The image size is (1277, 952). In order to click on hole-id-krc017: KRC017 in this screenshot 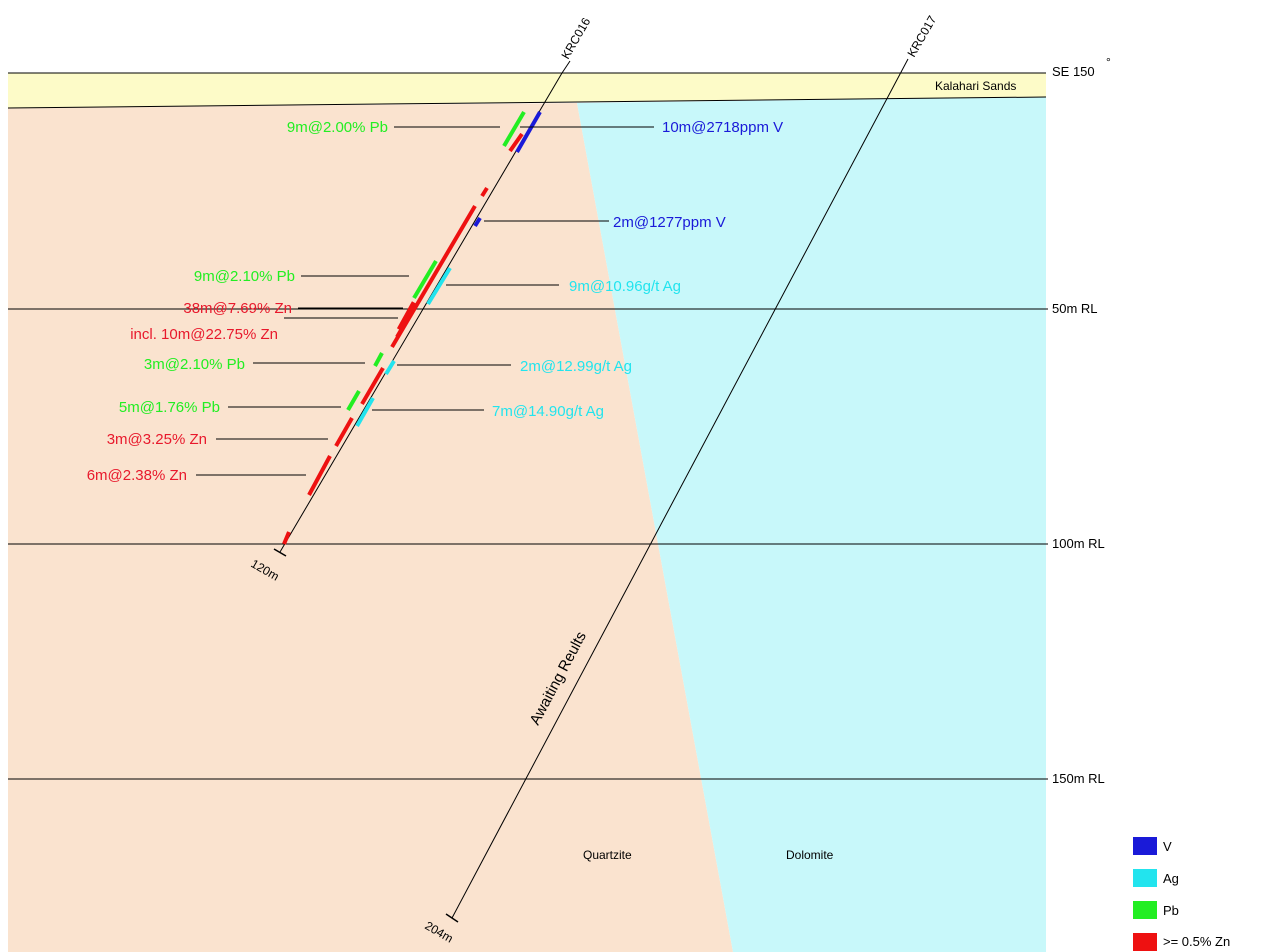, I will do `click(921, 36)`.